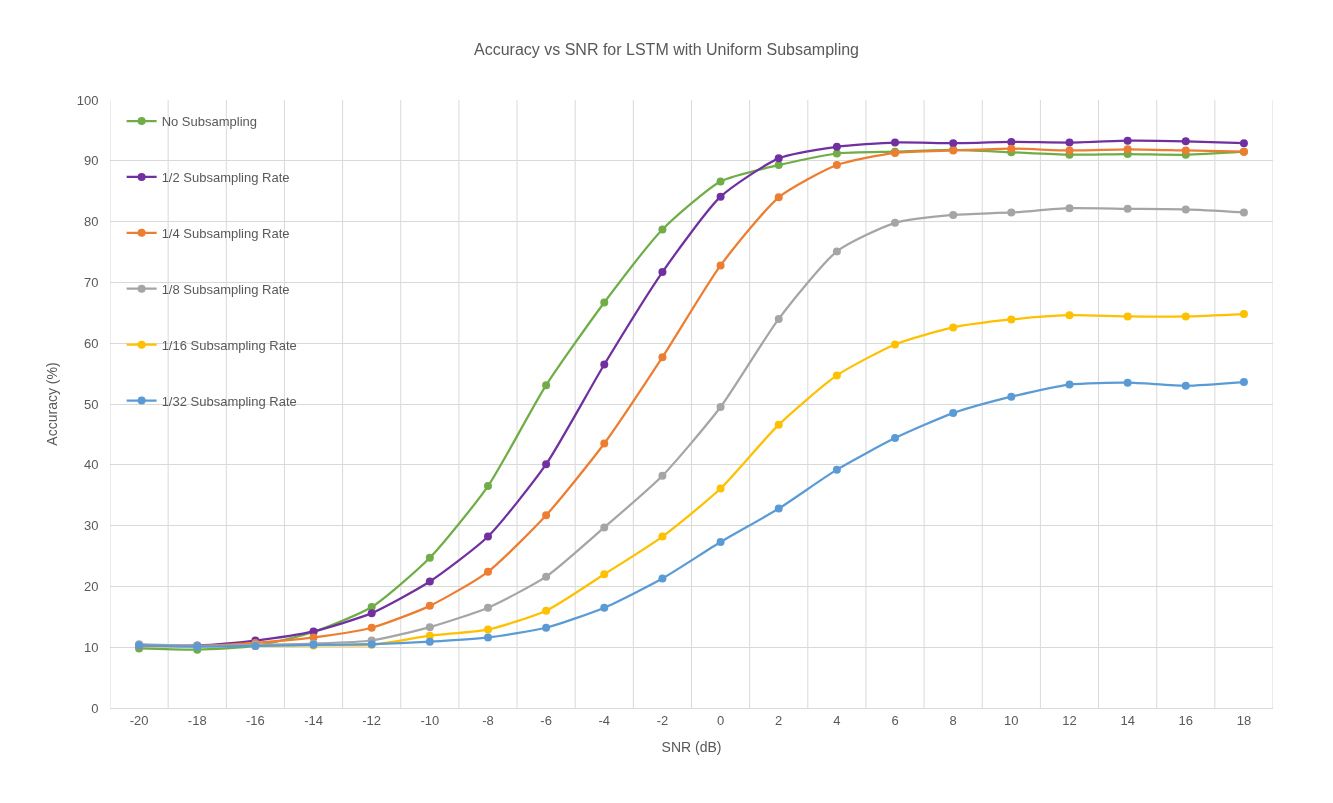  What do you see at coordinates (255, 720) in the screenshot?
I see `x-tick-label: -16` at bounding box center [255, 720].